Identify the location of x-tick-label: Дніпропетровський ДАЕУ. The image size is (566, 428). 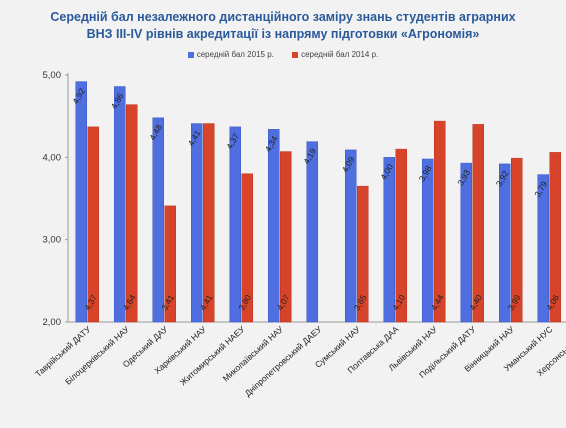
(283, 361).